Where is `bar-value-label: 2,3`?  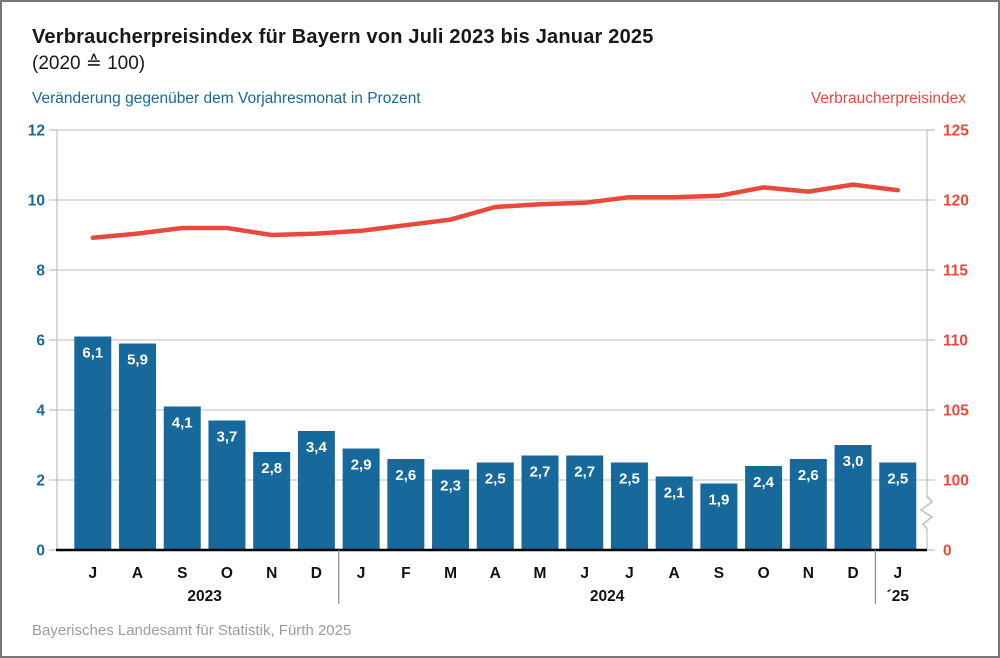
bar-value-label: 2,3 is located at coordinates (450, 486).